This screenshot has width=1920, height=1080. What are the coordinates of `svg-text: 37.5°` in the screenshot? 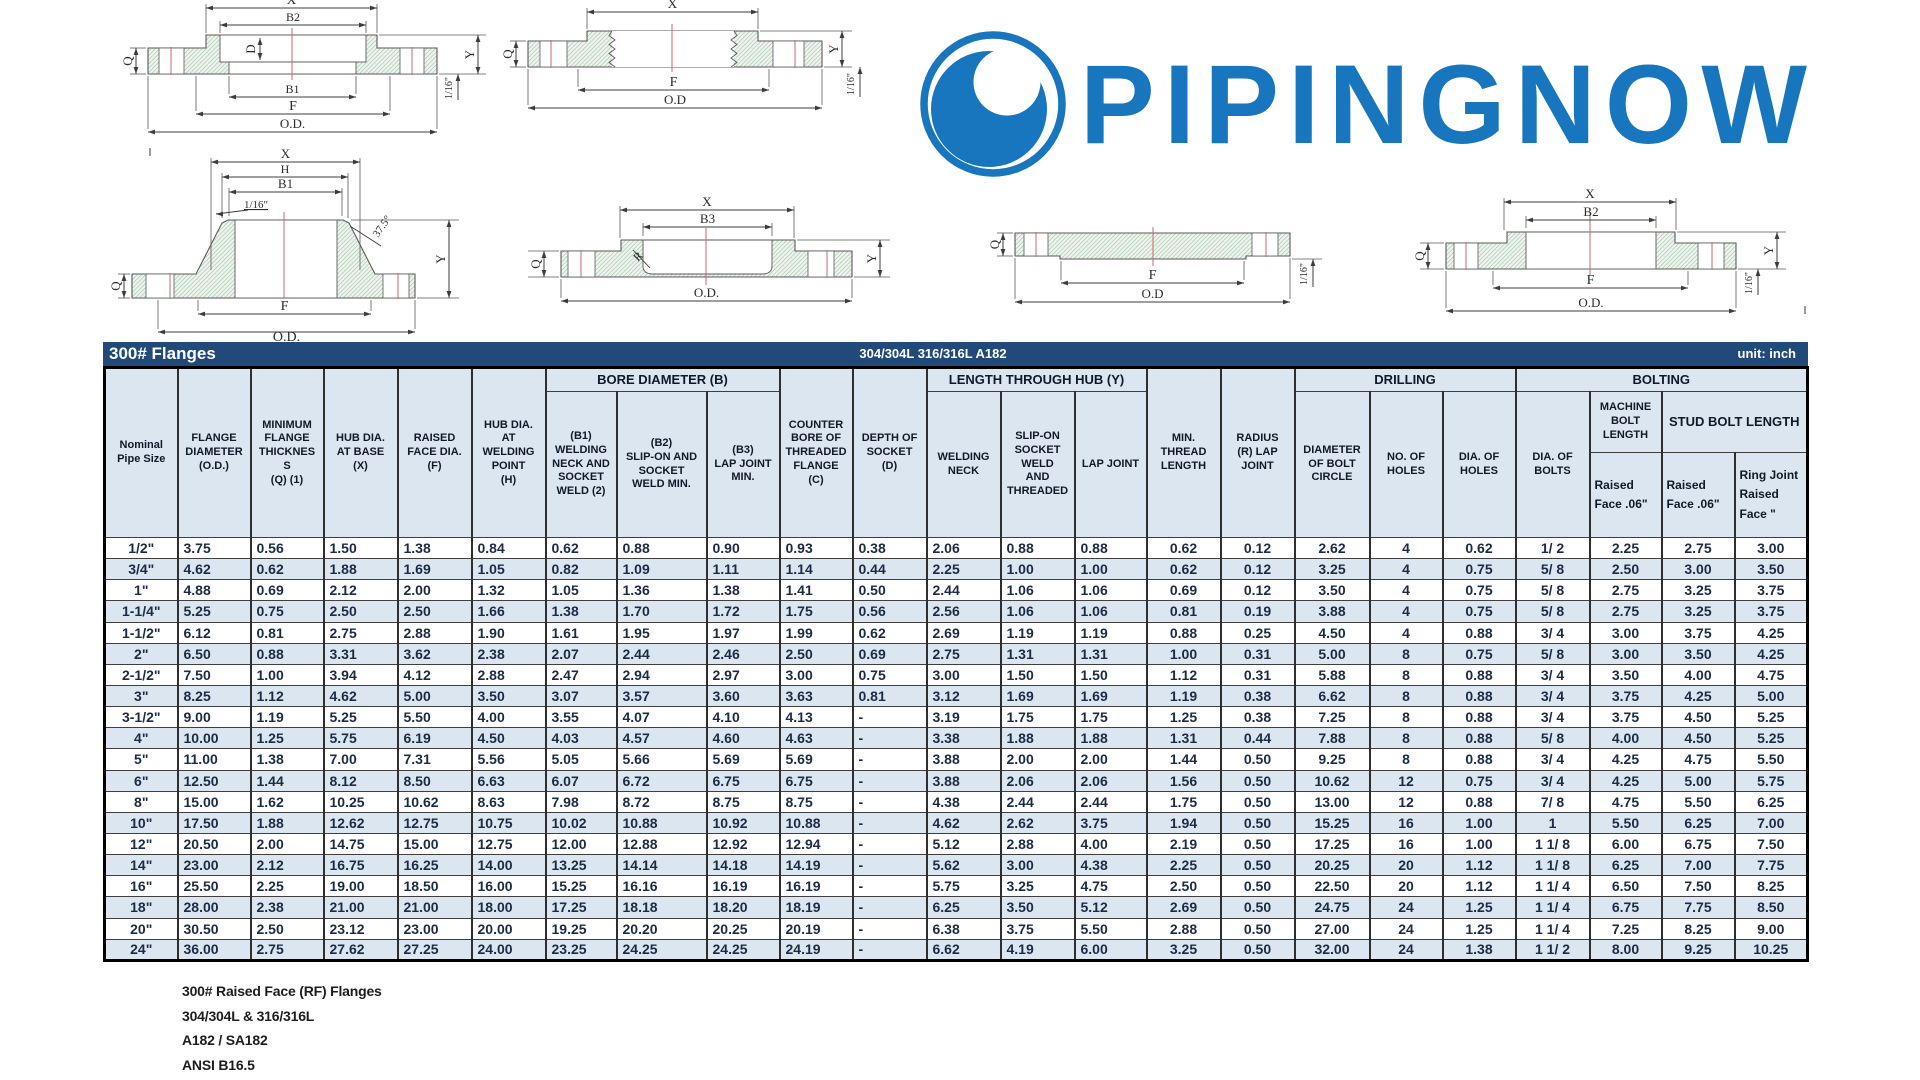 It's located at (382, 226).